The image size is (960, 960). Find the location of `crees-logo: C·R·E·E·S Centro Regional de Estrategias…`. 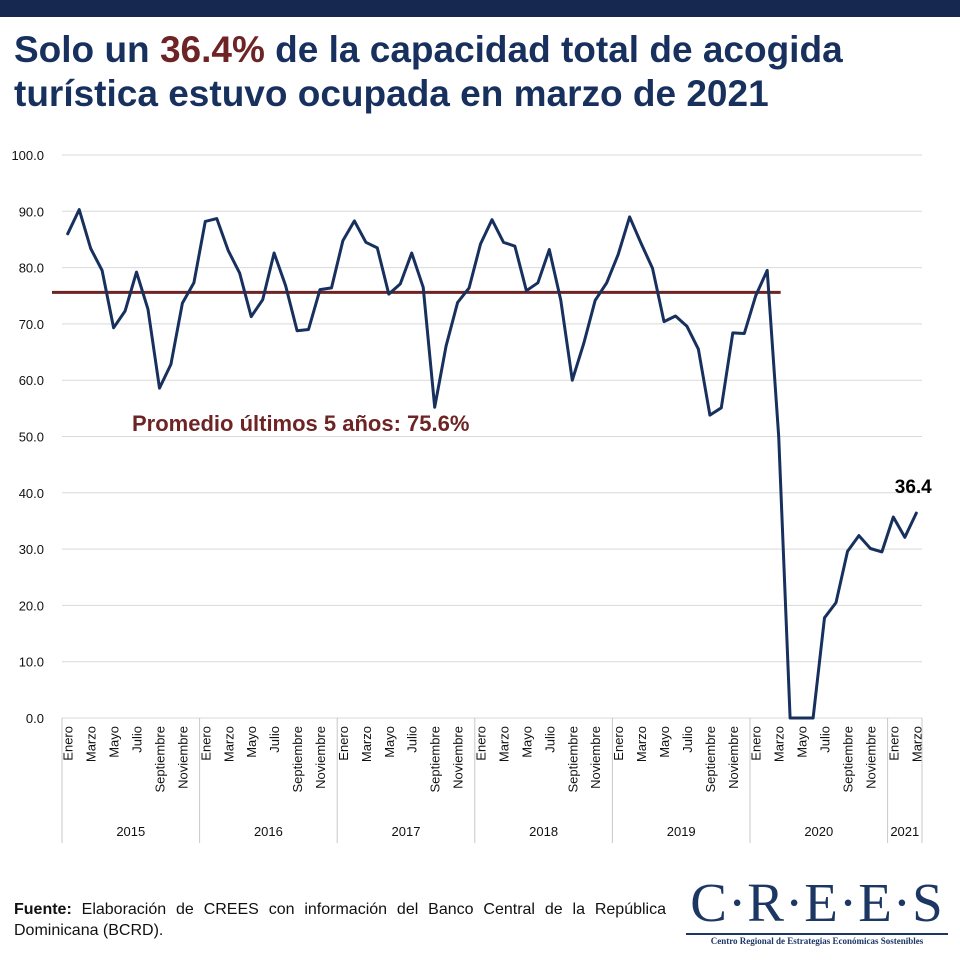

crees-logo: C·R·E·E·S Centro Regional de Estrategias… is located at coordinates (817, 912).